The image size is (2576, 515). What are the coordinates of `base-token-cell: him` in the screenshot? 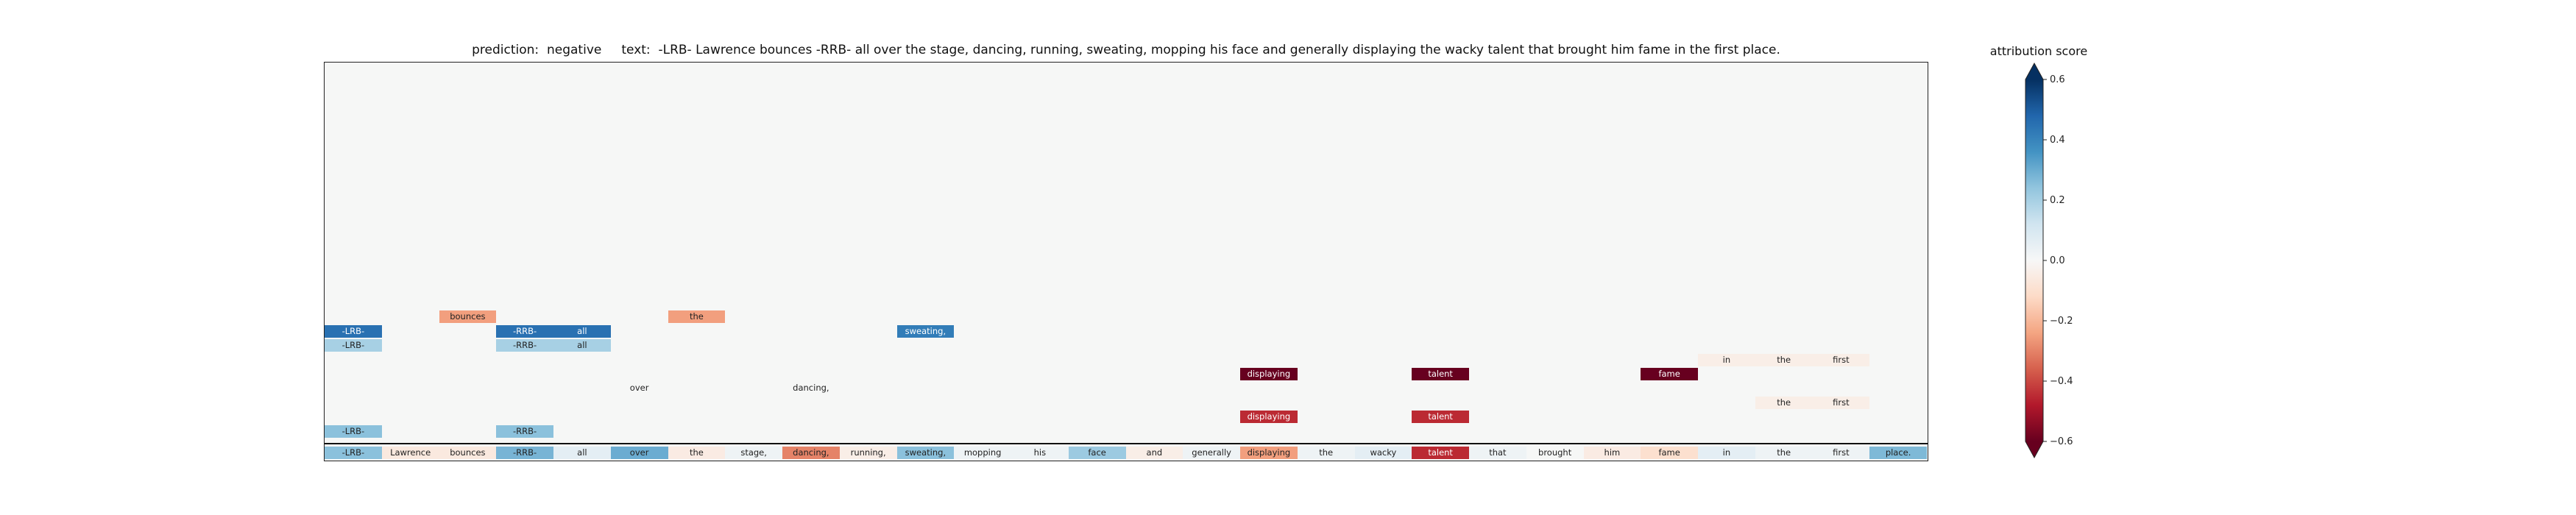 It's located at (1612, 453).